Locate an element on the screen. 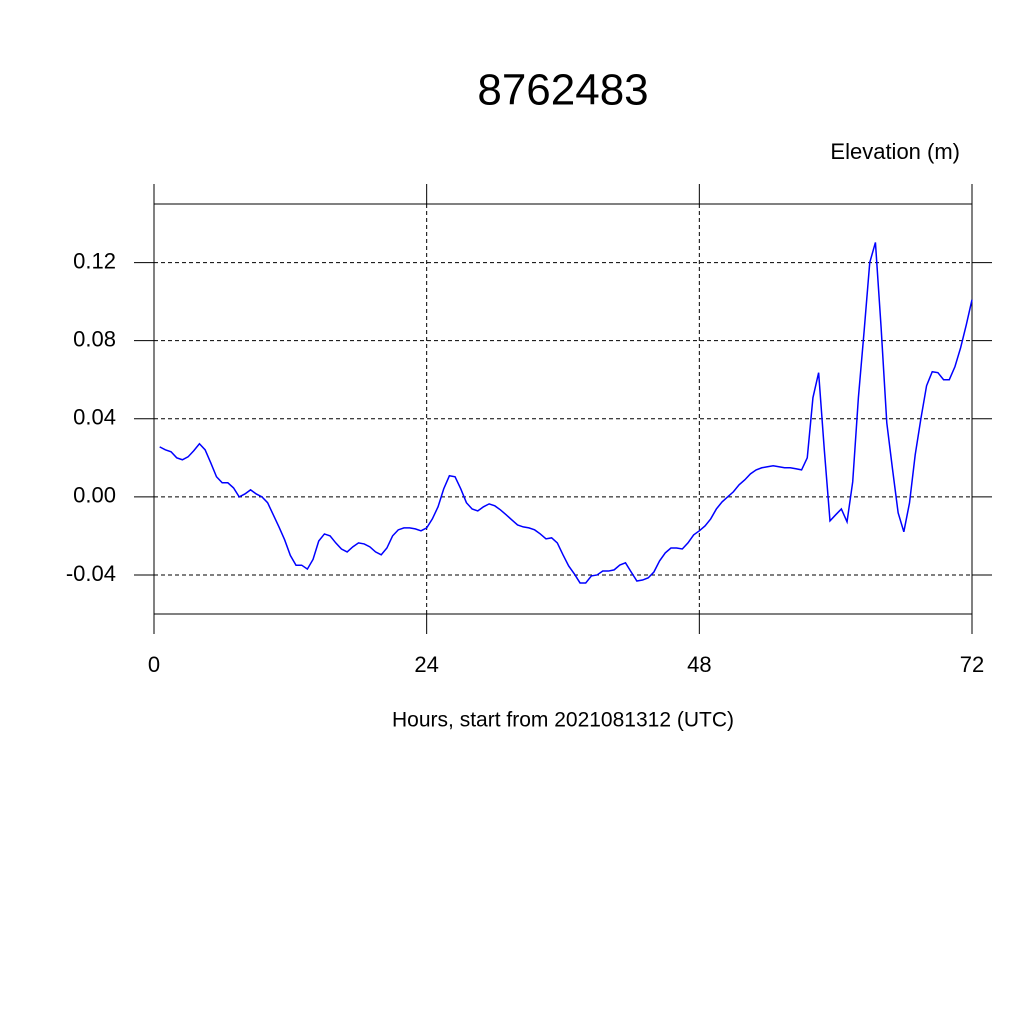 The height and width of the screenshot is (1024, 1024). x-tick-label: 0 is located at coordinates (154, 664).